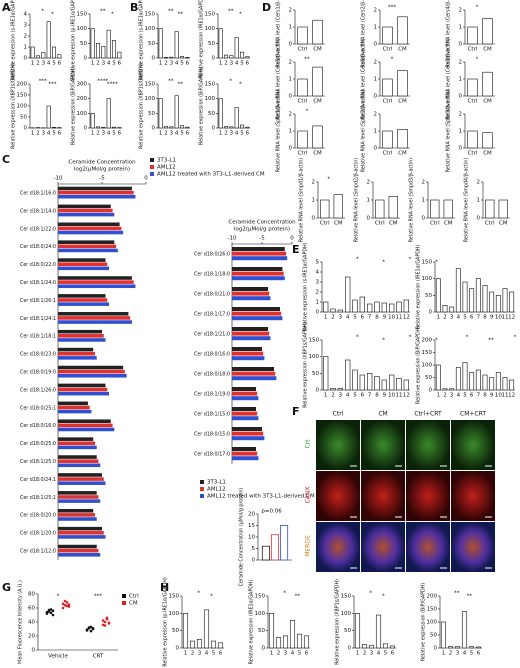 The width and height of the screenshot is (520, 668). What do you see at coordinates (38, 534) in the screenshot?
I see `y-tick-label: Cer d18:1/20:0` at bounding box center [38, 534].